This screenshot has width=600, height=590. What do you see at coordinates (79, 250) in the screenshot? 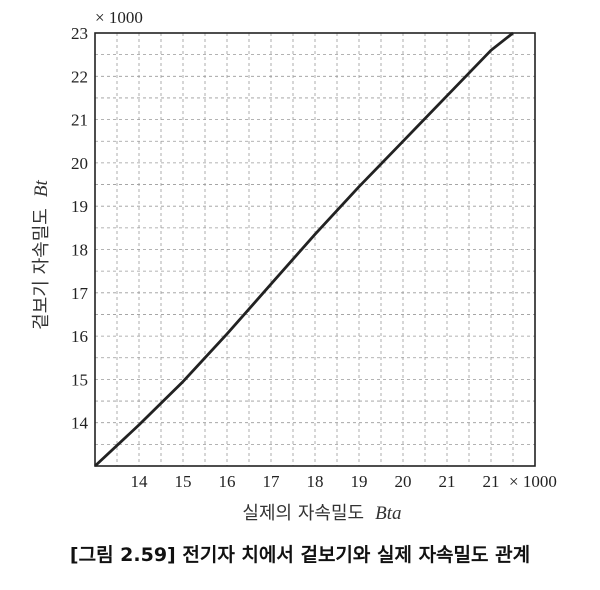
I see `y-tick-label: 18` at bounding box center [79, 250].